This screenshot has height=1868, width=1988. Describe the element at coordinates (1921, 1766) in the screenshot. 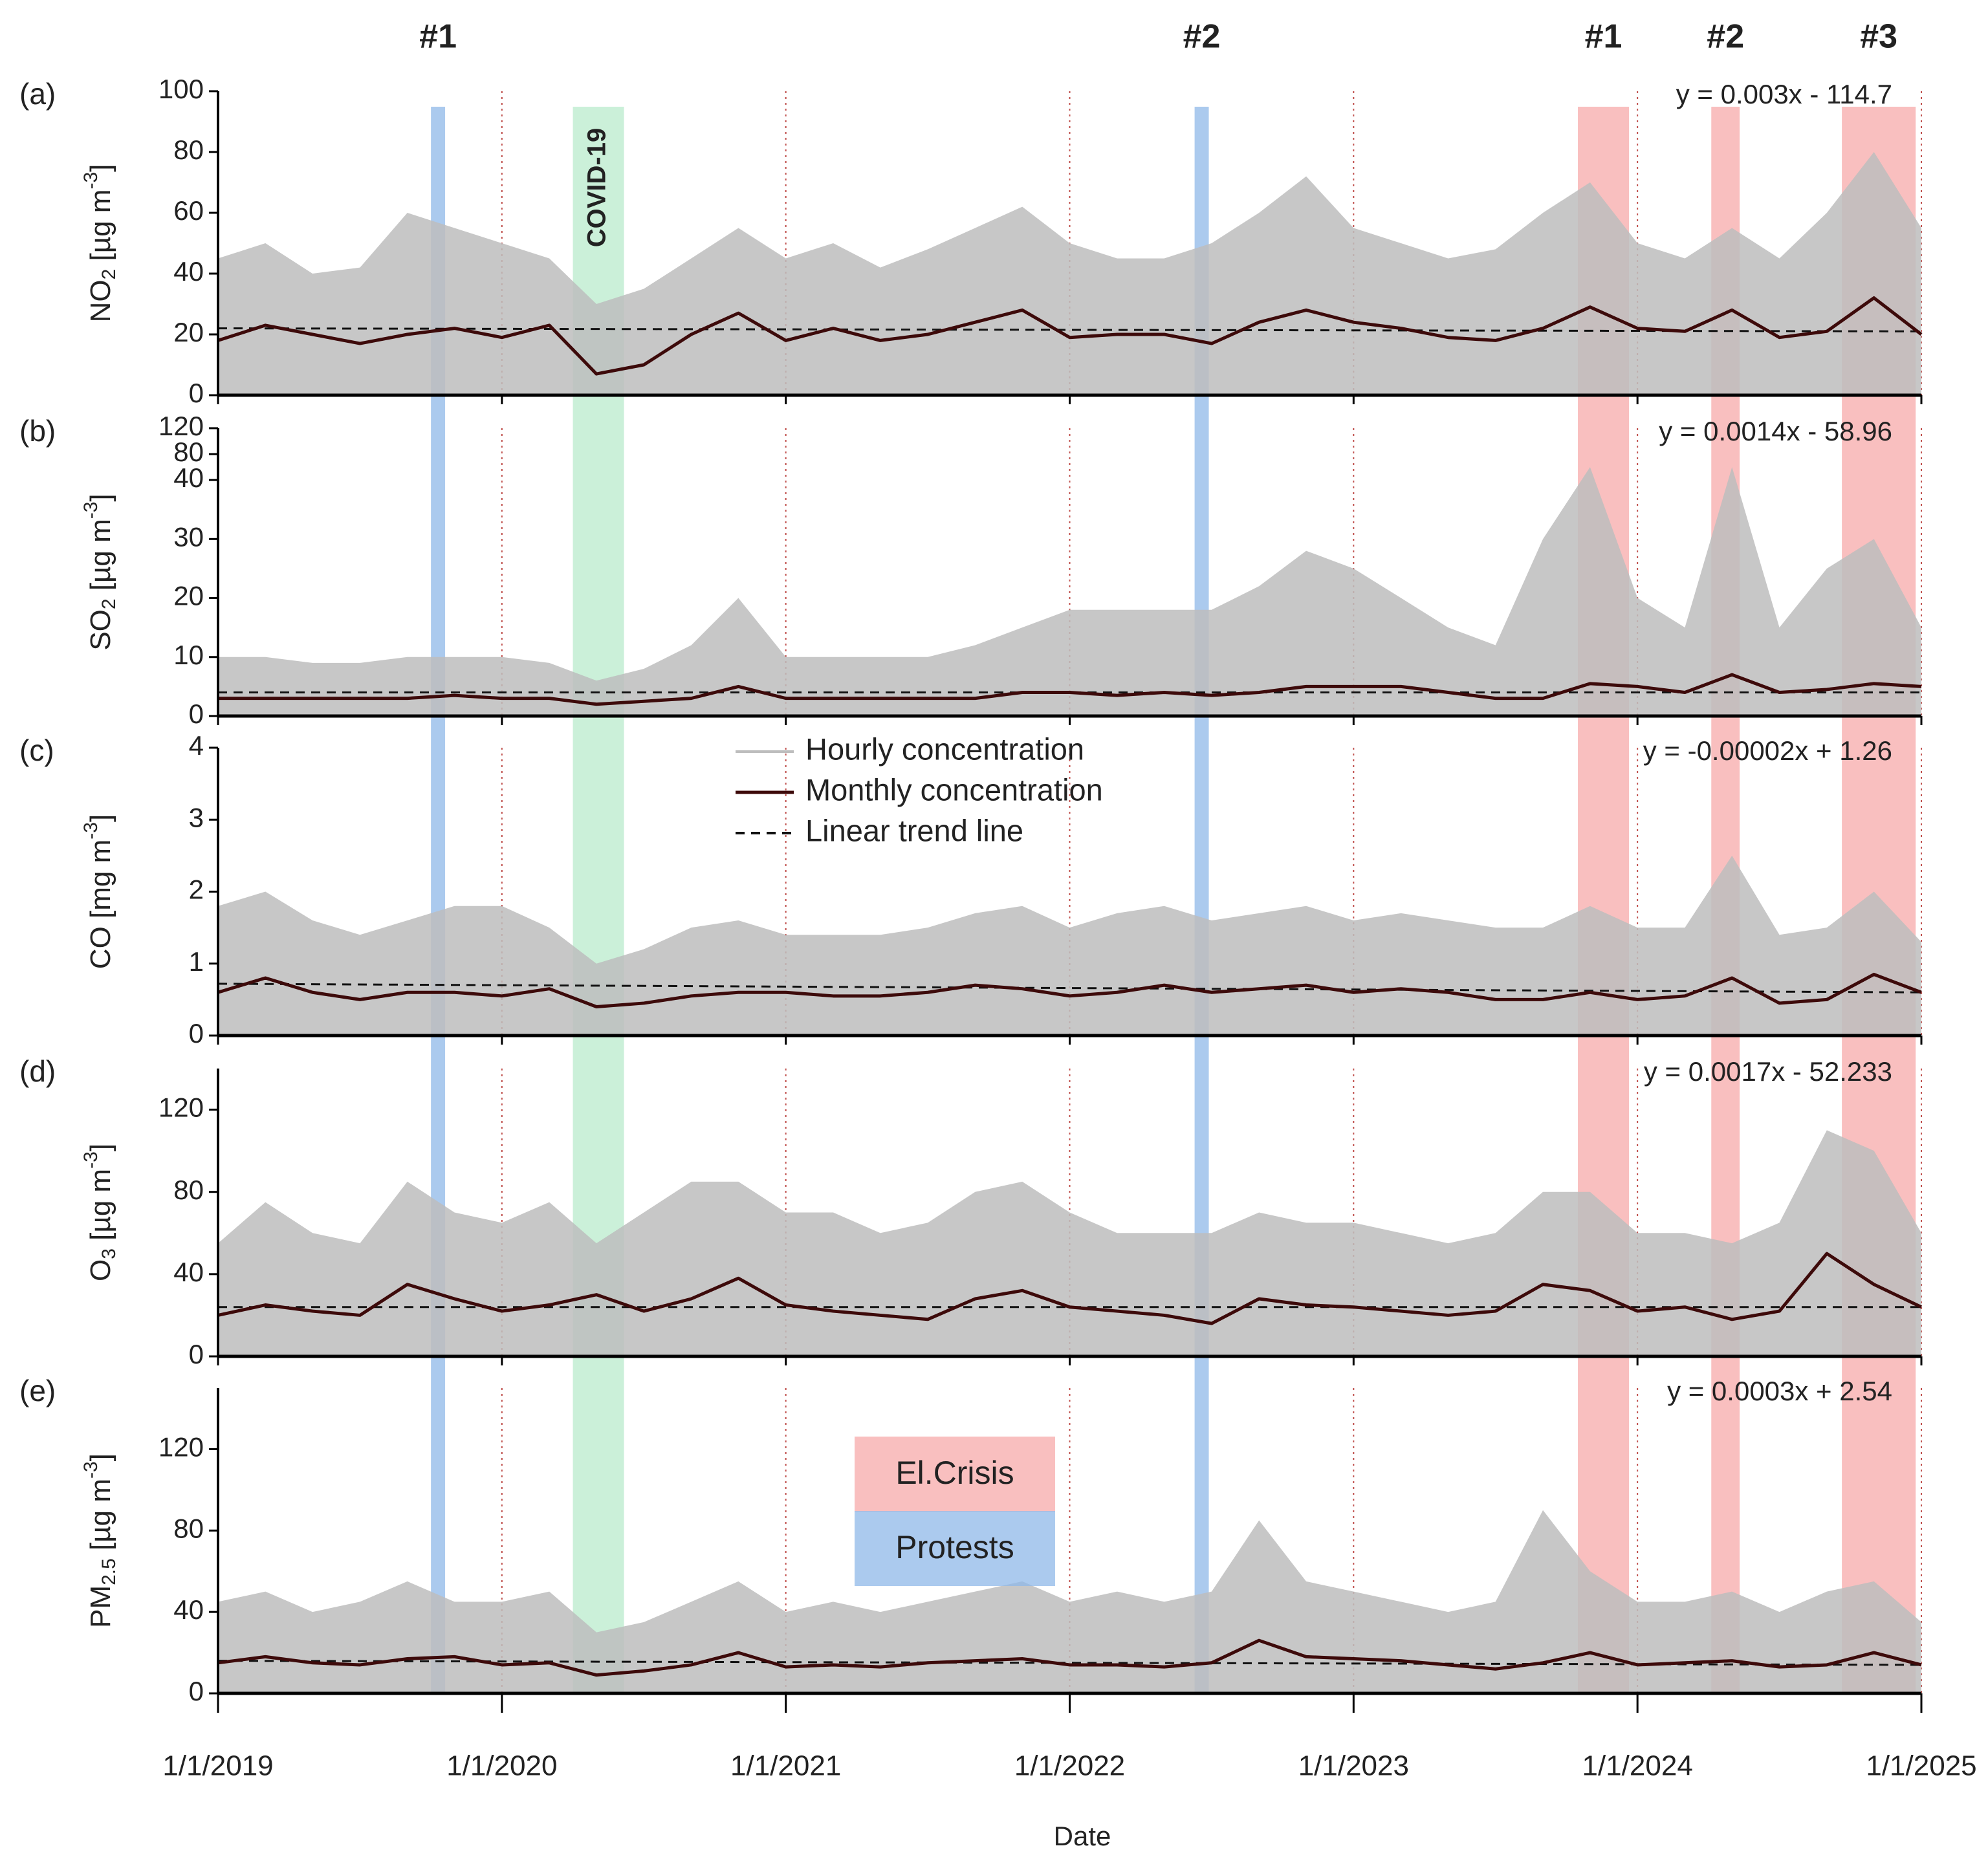

I see `x-tick-label: 1/1/2025` at that location.